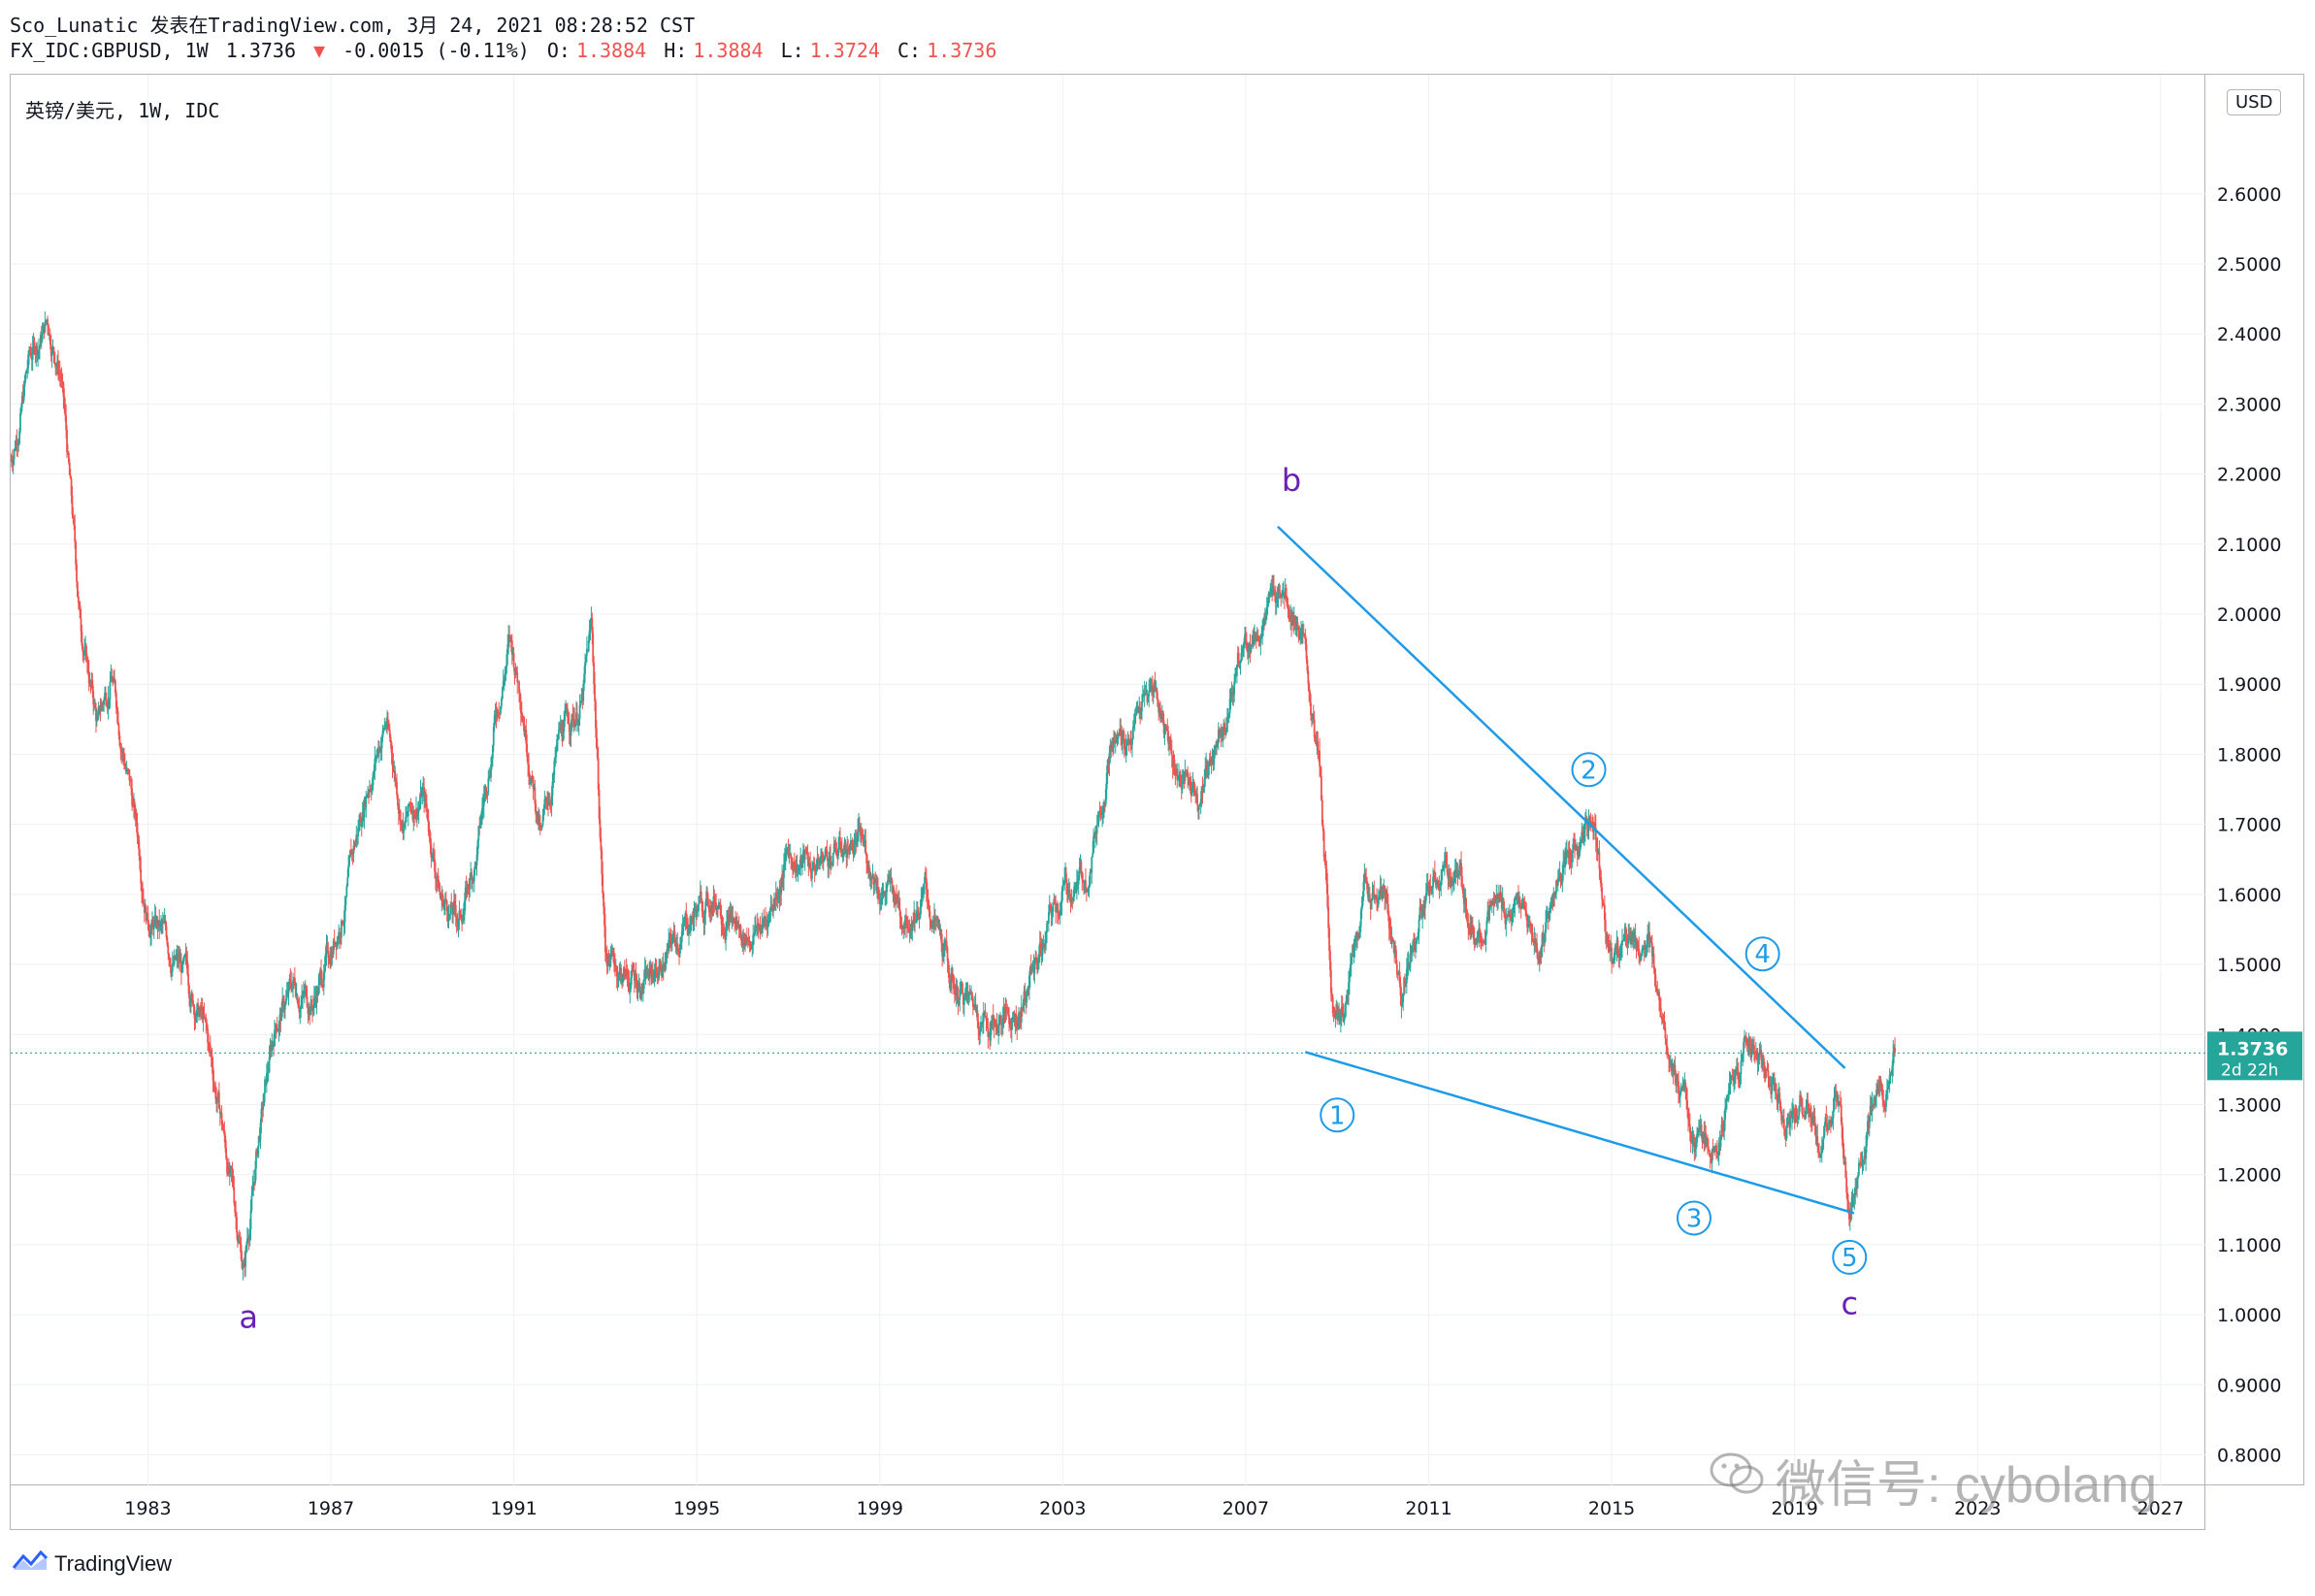 The width and height of the screenshot is (2315, 1596). Describe the element at coordinates (696, 1508) in the screenshot. I see `time-tick-label: 1995` at that location.